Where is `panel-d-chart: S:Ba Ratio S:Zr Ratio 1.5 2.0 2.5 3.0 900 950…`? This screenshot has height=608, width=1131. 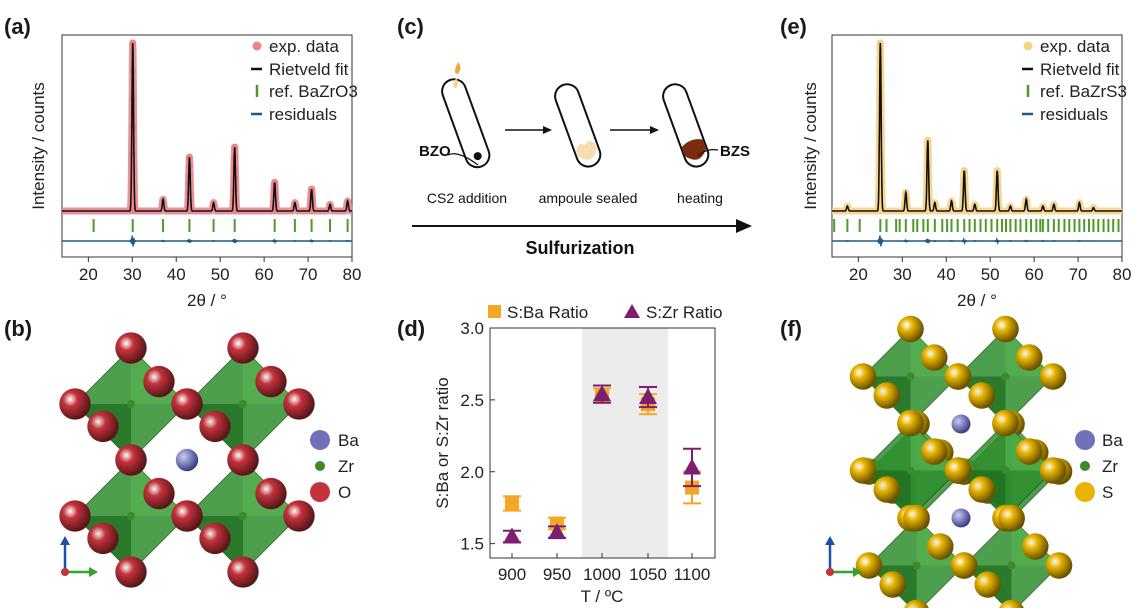 panel-d-chart: S:Ba Ratio S:Zr Ratio 1.5 2.0 2.5 3.0 900 950… is located at coordinates (578, 454).